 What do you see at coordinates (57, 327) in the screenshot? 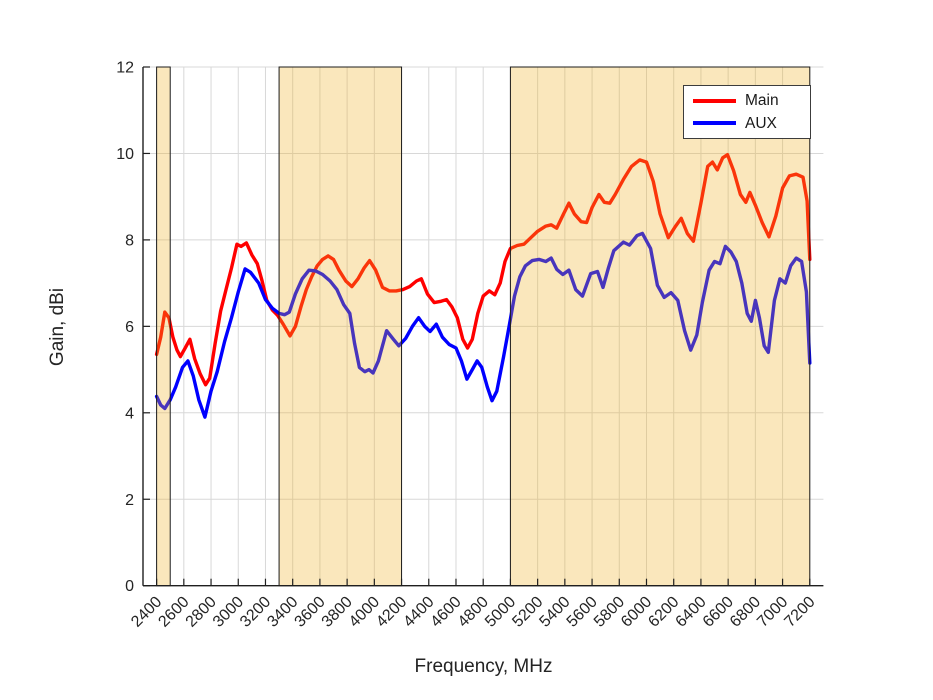
I see `y-axis-label: Gain, dBi` at bounding box center [57, 327].